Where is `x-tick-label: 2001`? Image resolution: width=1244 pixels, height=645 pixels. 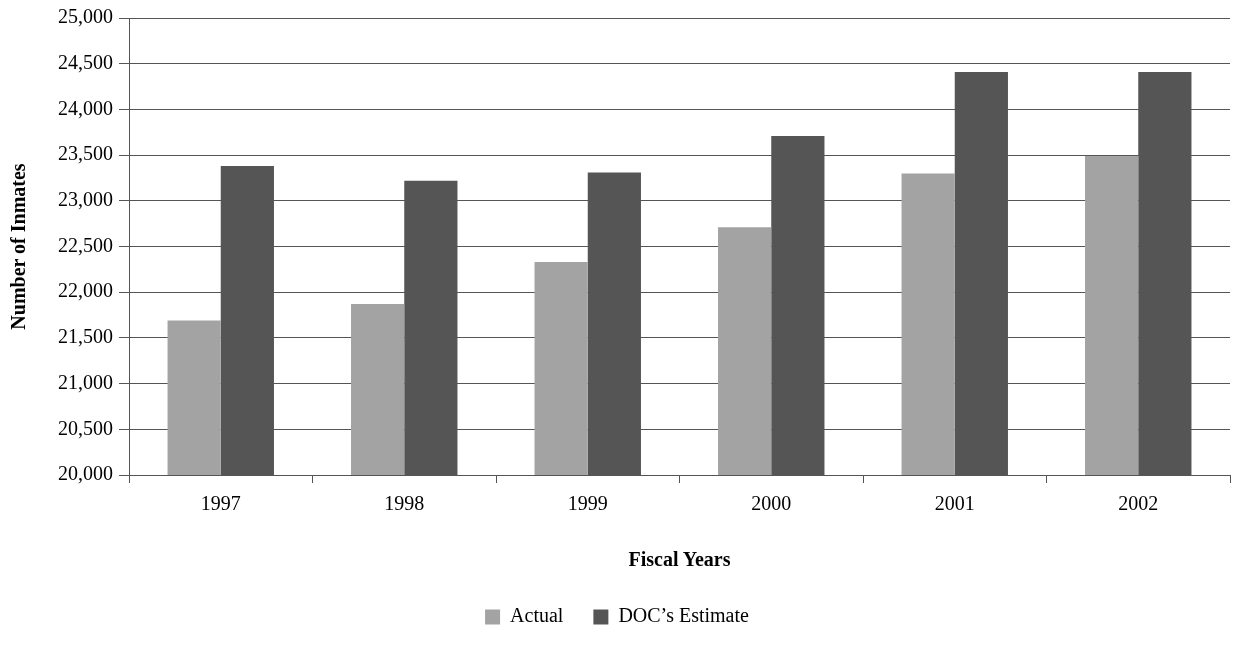 x-tick-label: 2001 is located at coordinates (954, 503).